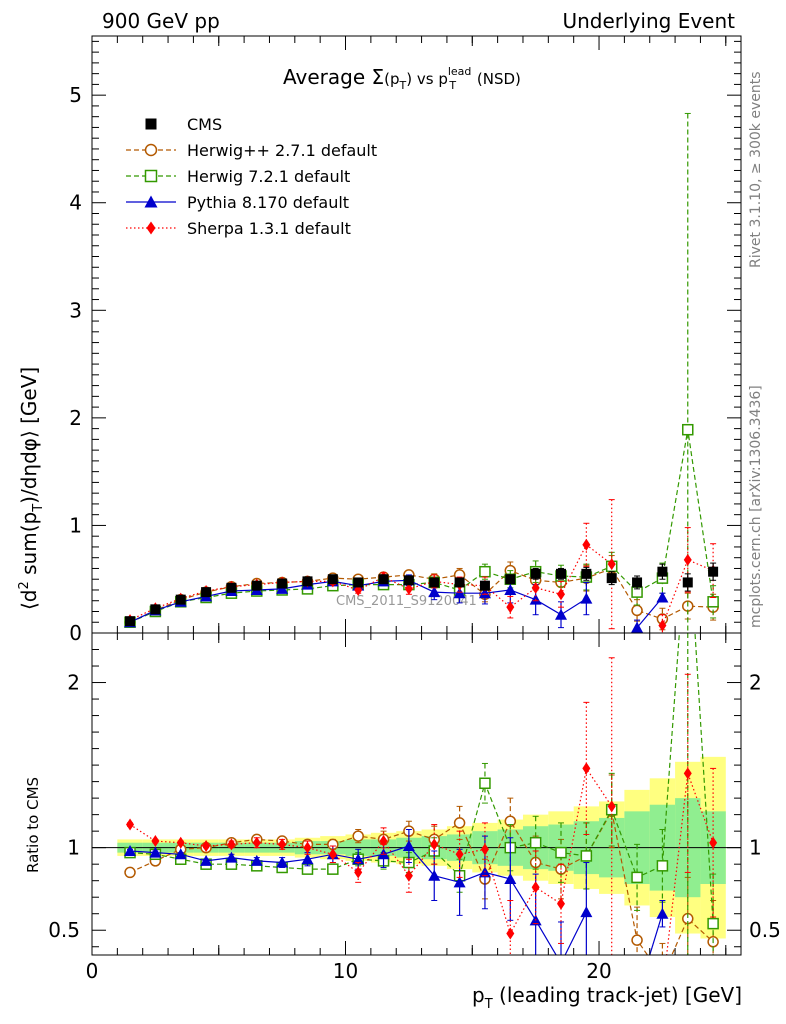 The image size is (786, 1024). I want to click on main-y-tick-label: 2, so click(75, 418).